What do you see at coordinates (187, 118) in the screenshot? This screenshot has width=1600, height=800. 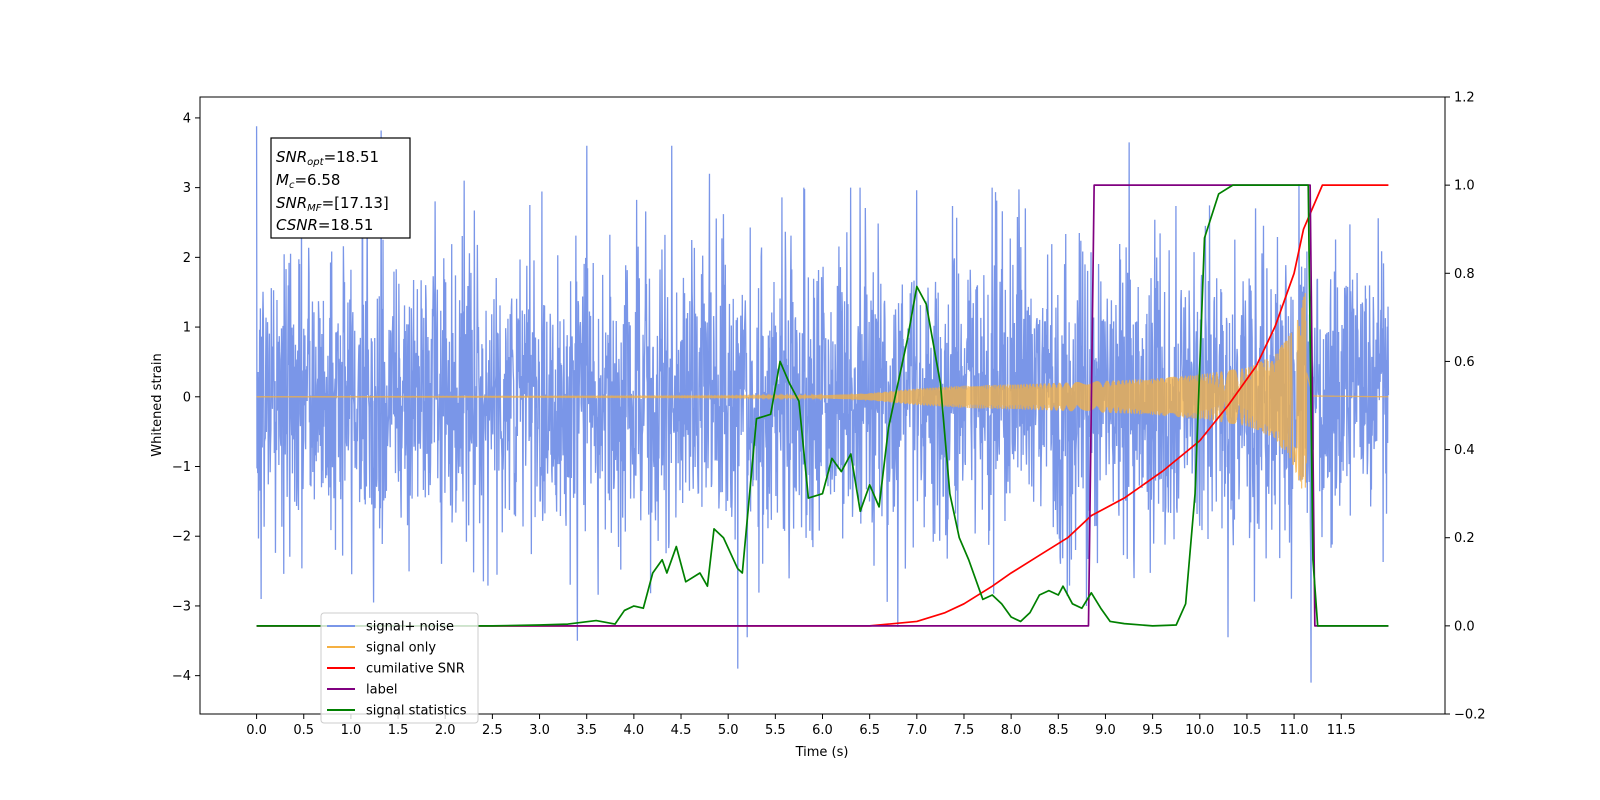 I see `y-left-tick-label: 4` at bounding box center [187, 118].